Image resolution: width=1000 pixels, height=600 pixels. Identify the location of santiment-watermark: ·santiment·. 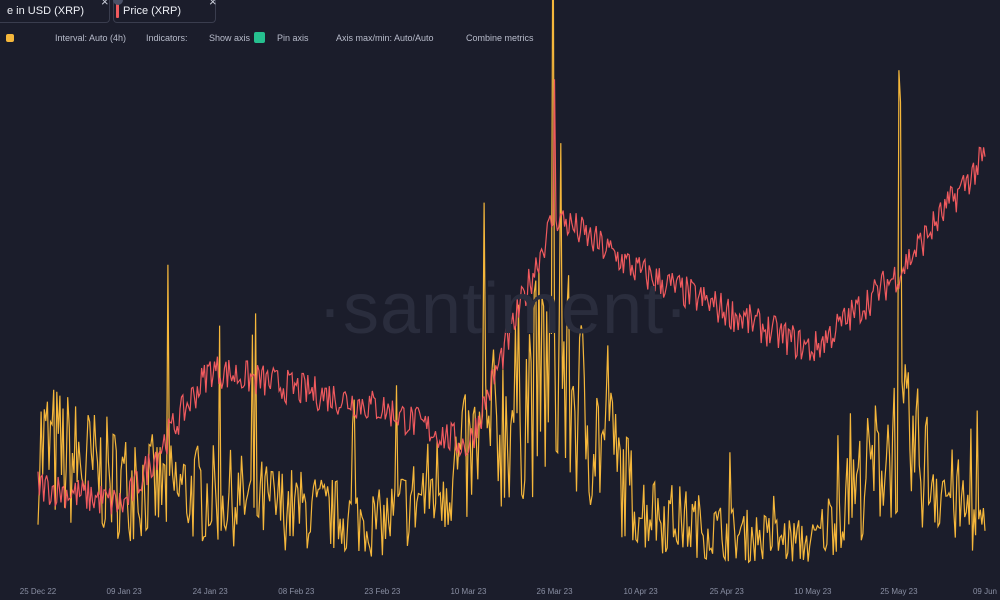
(504, 309).